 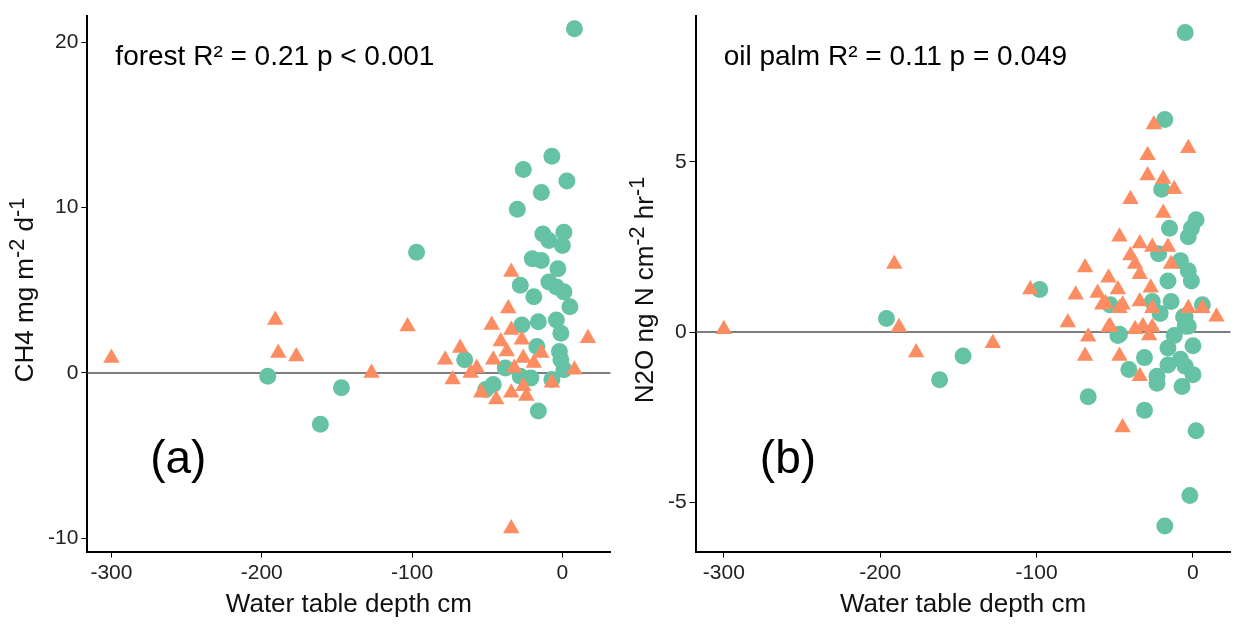 I want to click on y-tick-label: -10, so click(x=63, y=537).